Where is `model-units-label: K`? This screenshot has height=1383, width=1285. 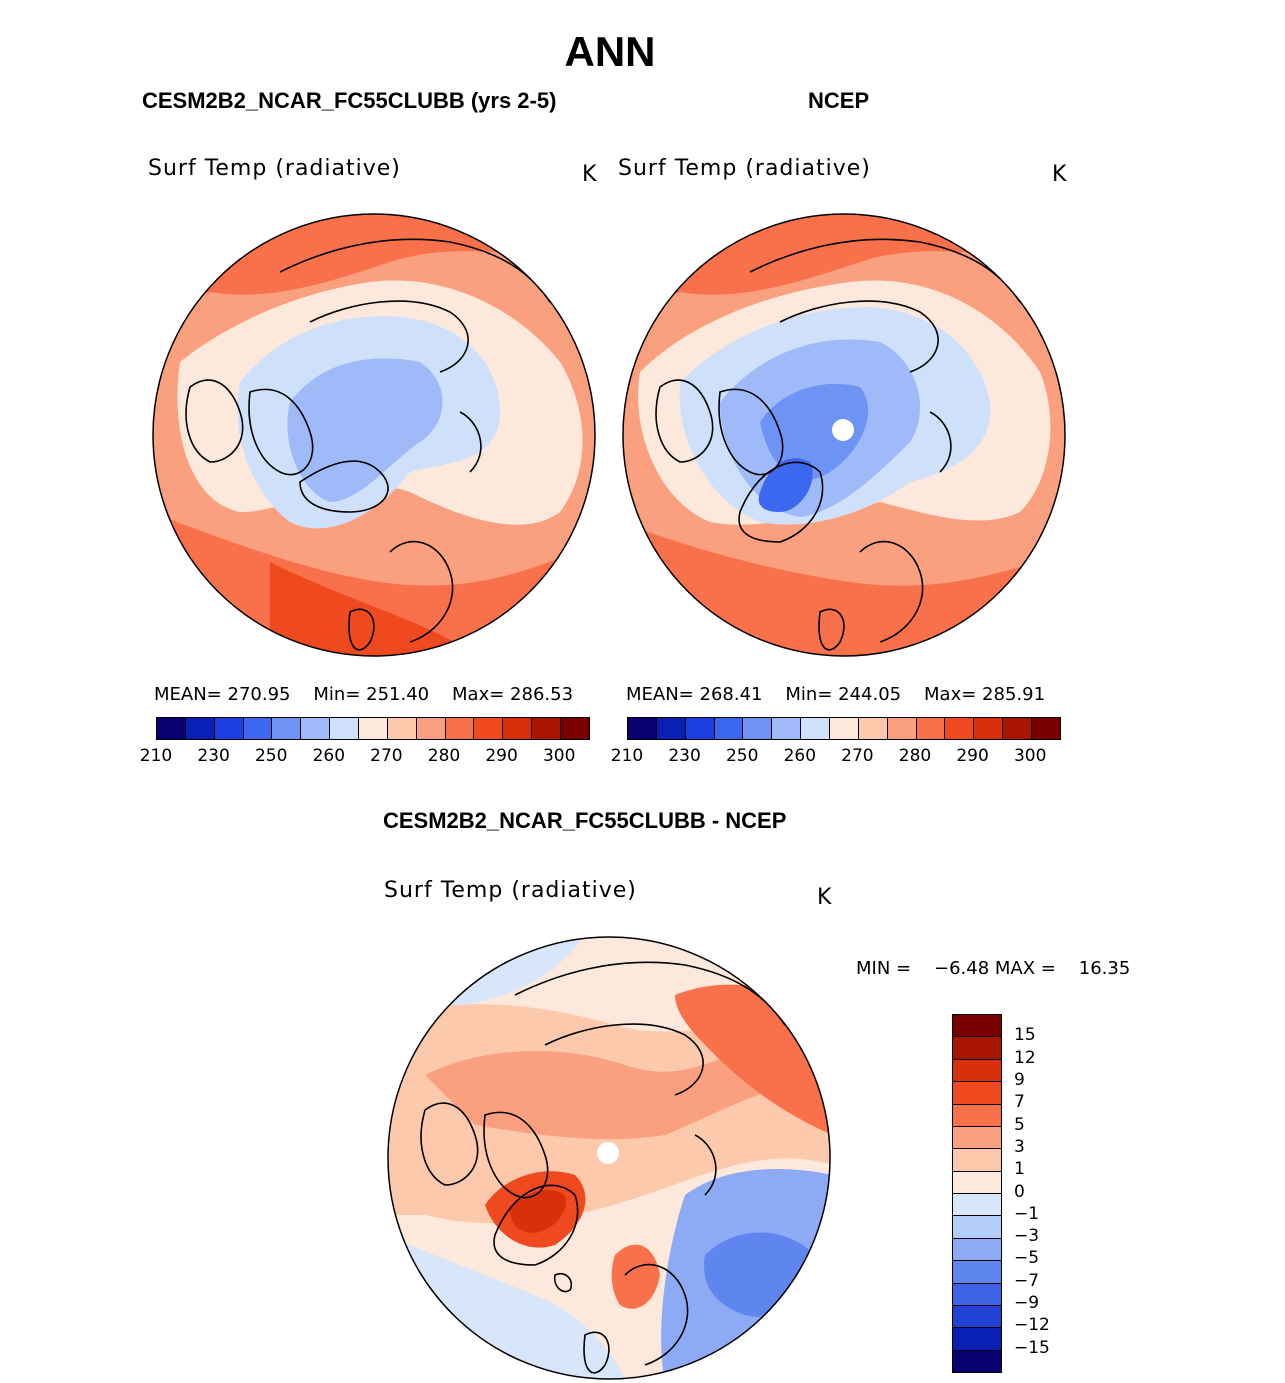 model-units-label: K is located at coordinates (590, 174).